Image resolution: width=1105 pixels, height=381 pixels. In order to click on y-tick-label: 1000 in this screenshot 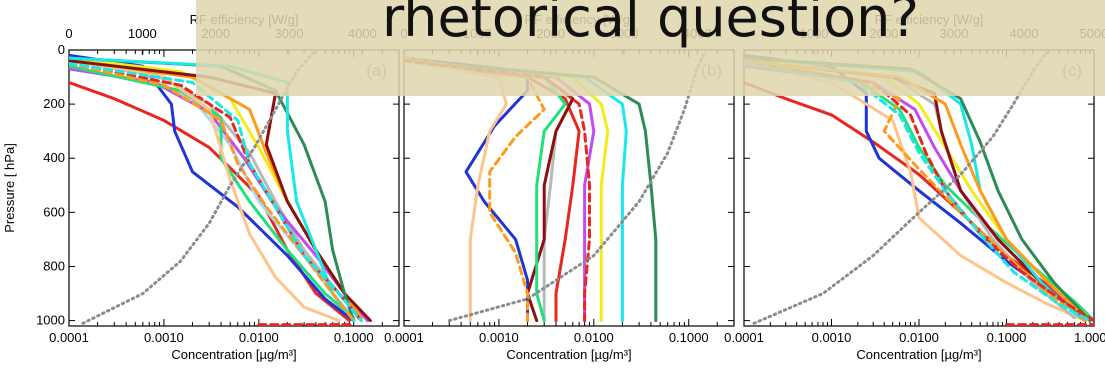, I will do `click(50, 320)`.